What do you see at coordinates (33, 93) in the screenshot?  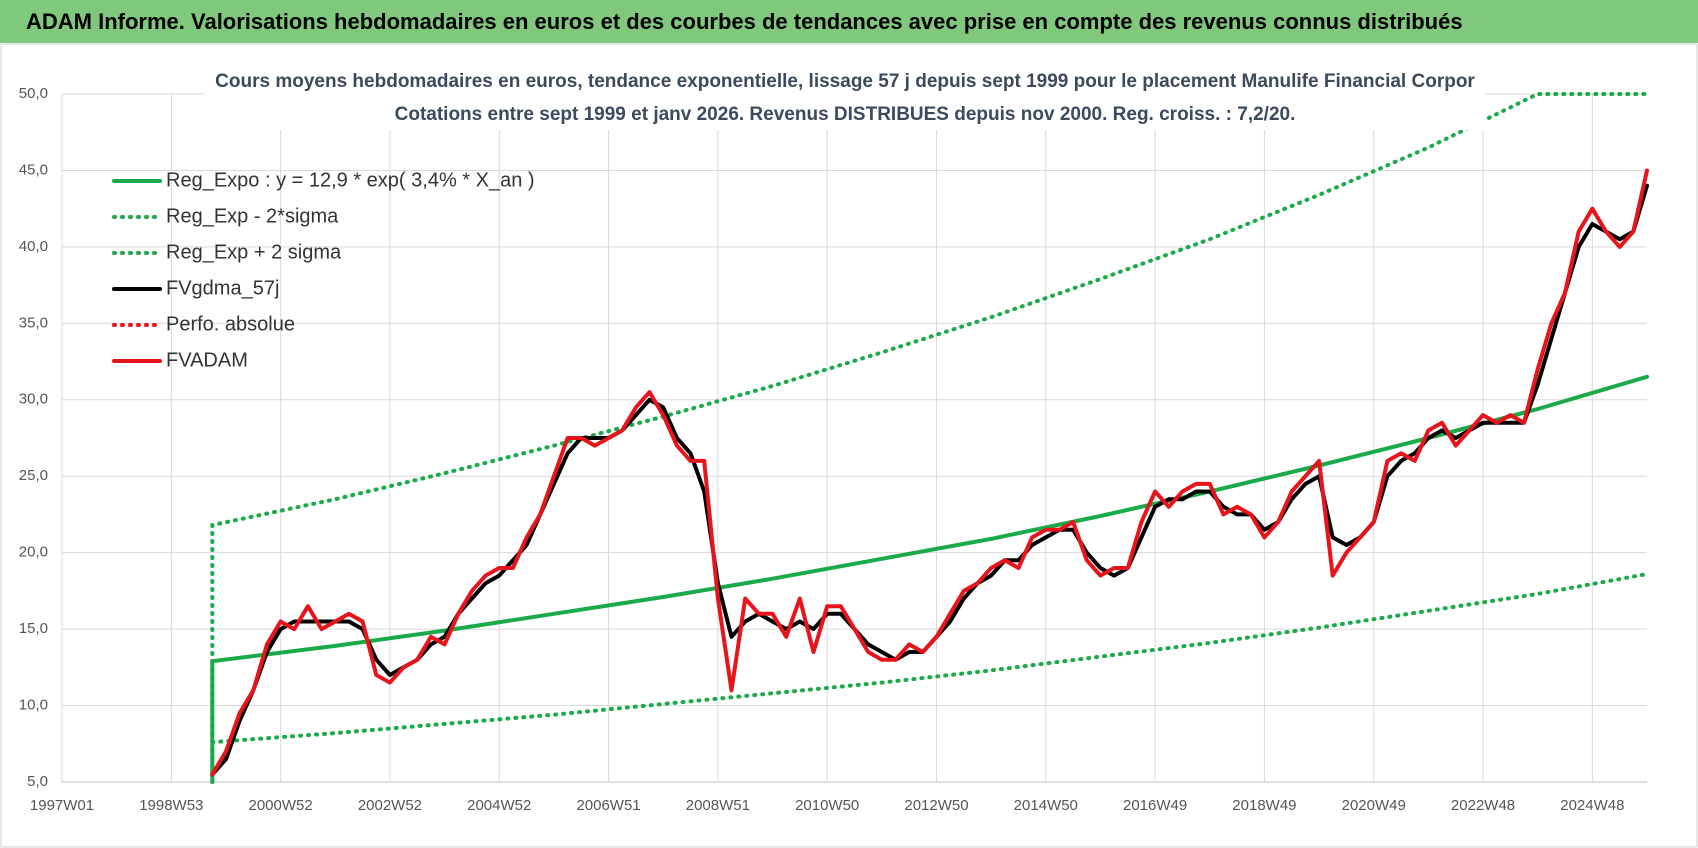 I see `y-tick-label: 50,0` at bounding box center [33, 93].